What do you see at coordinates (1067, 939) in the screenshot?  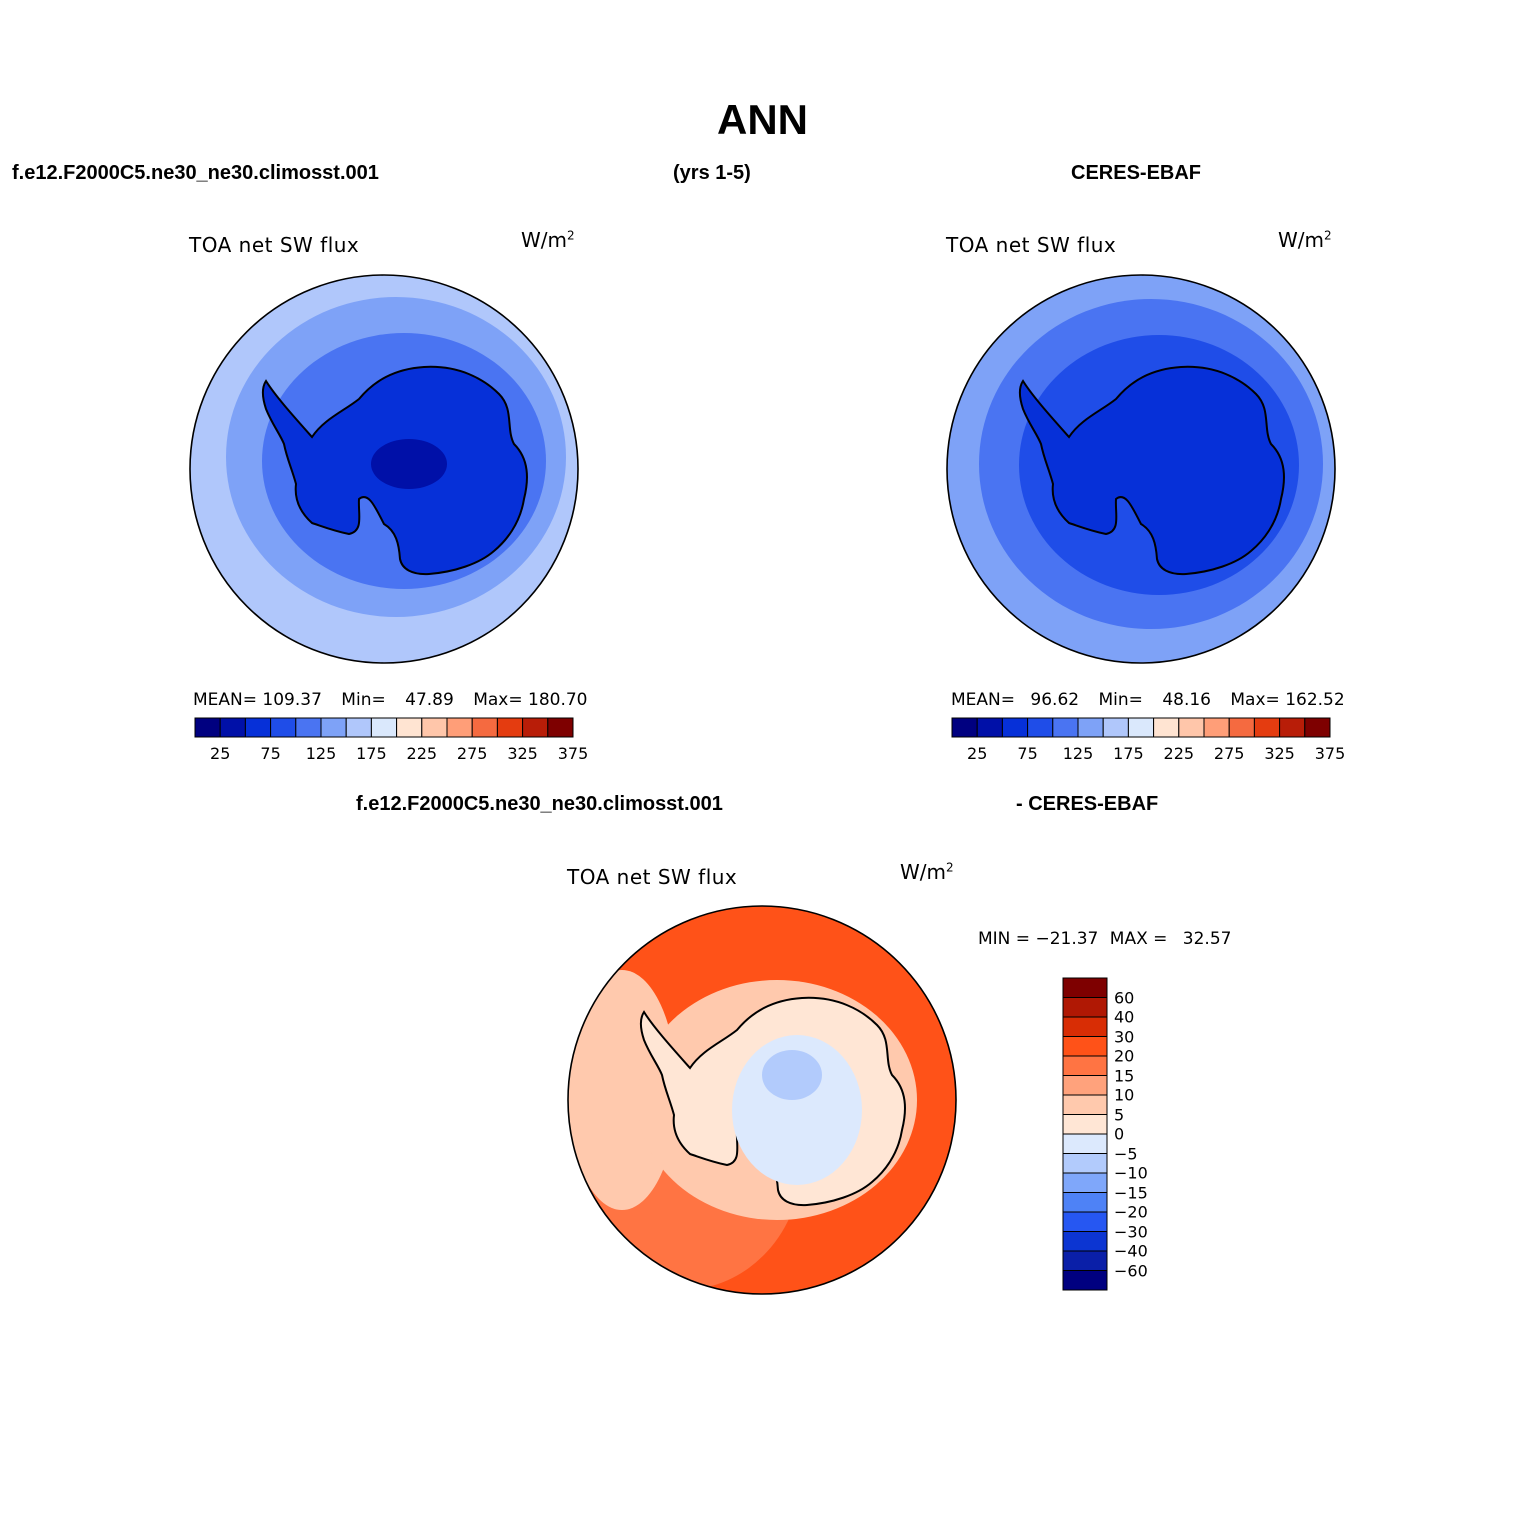 I see `diff-min-value: −21.37` at bounding box center [1067, 939].